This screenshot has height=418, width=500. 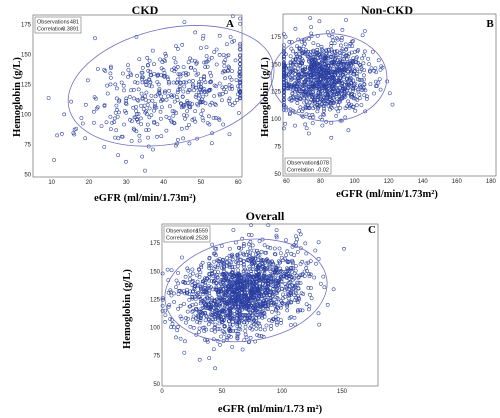 What do you see at coordinates (182, 232) in the screenshot?
I see `stat-label: Observations` at bounding box center [182, 232].